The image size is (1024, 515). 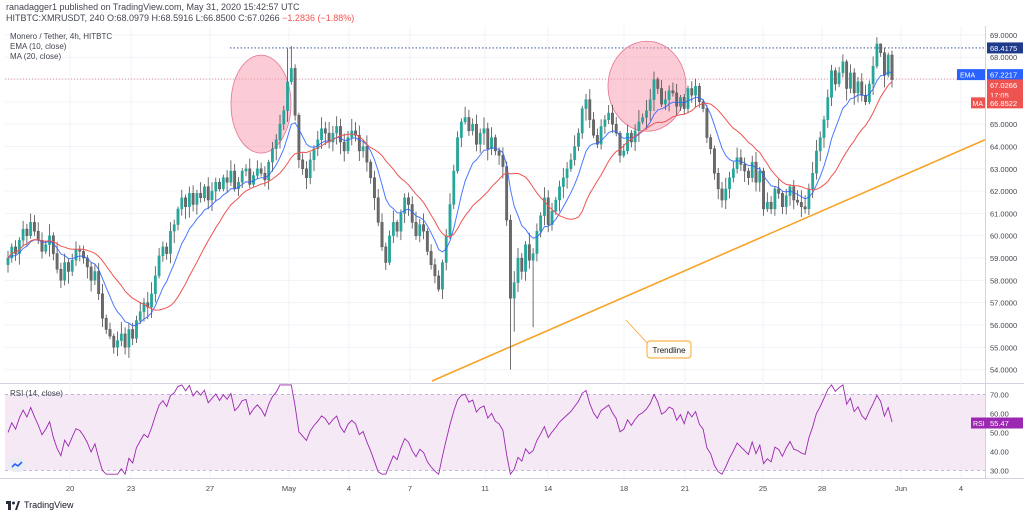 I want to click on tv-cloud-icon, so click(x=17, y=464).